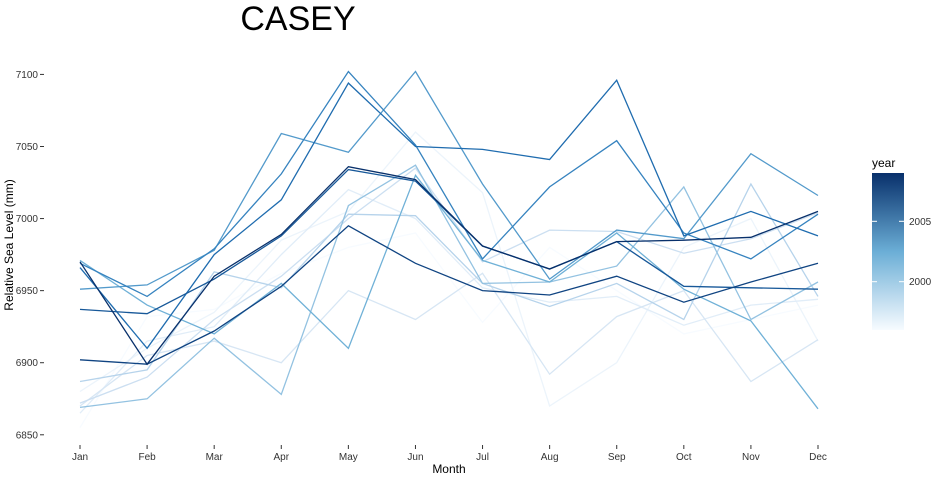 This screenshot has width=940, height=480. What do you see at coordinates (751, 457) in the screenshot?
I see `x-tick-label: Nov` at bounding box center [751, 457].